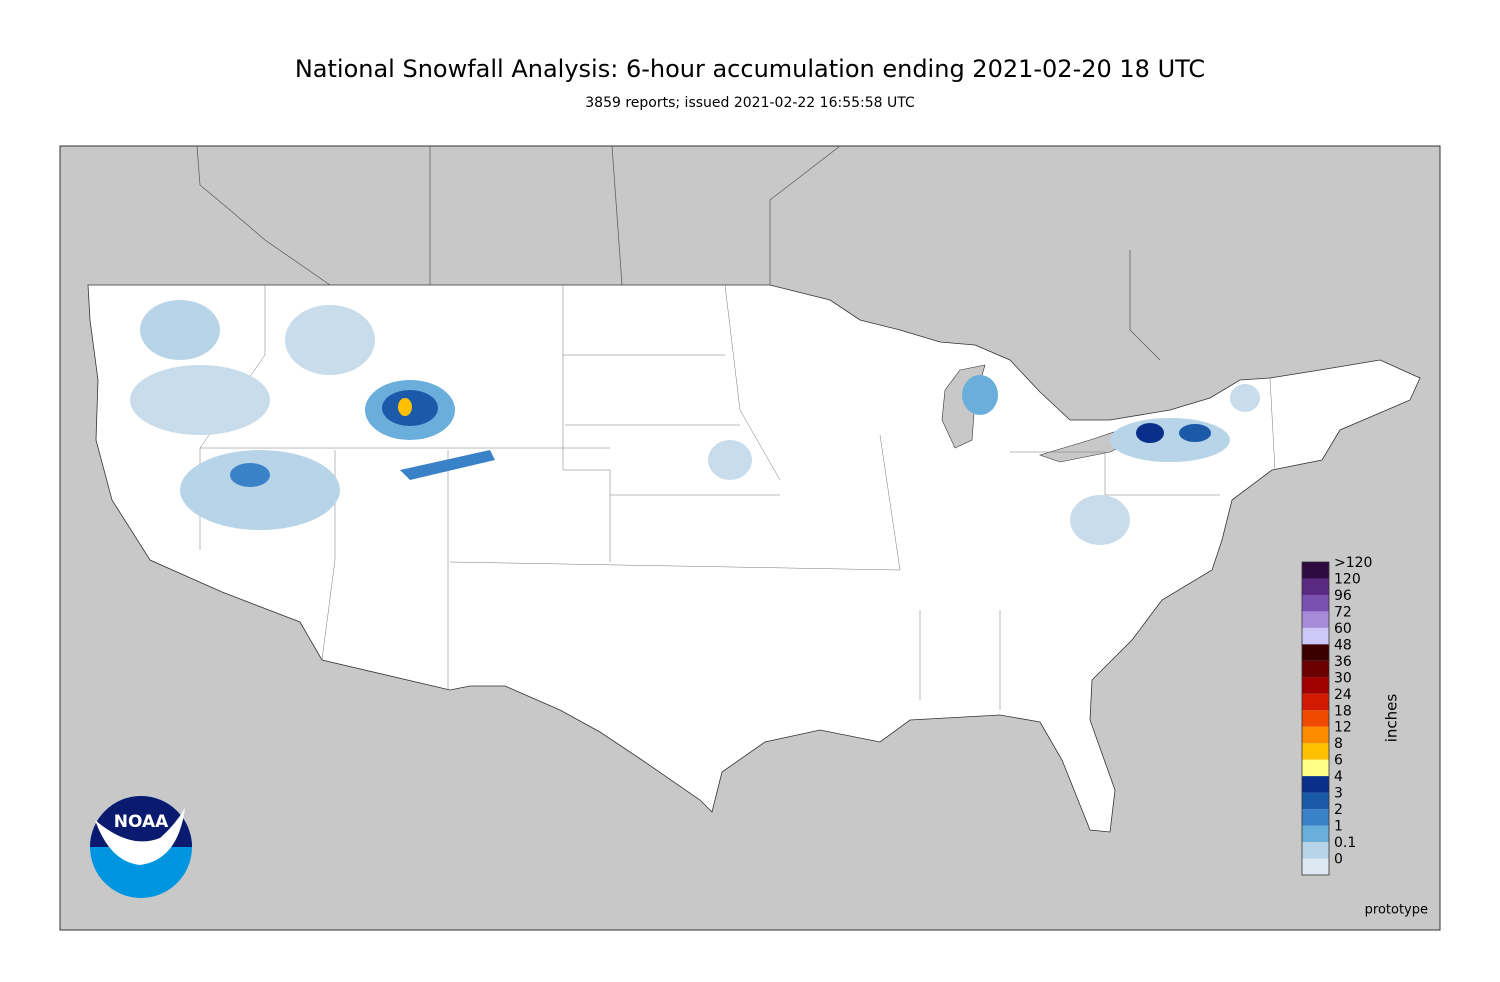  I want to click on colorbar-label: 3, so click(1338, 794).